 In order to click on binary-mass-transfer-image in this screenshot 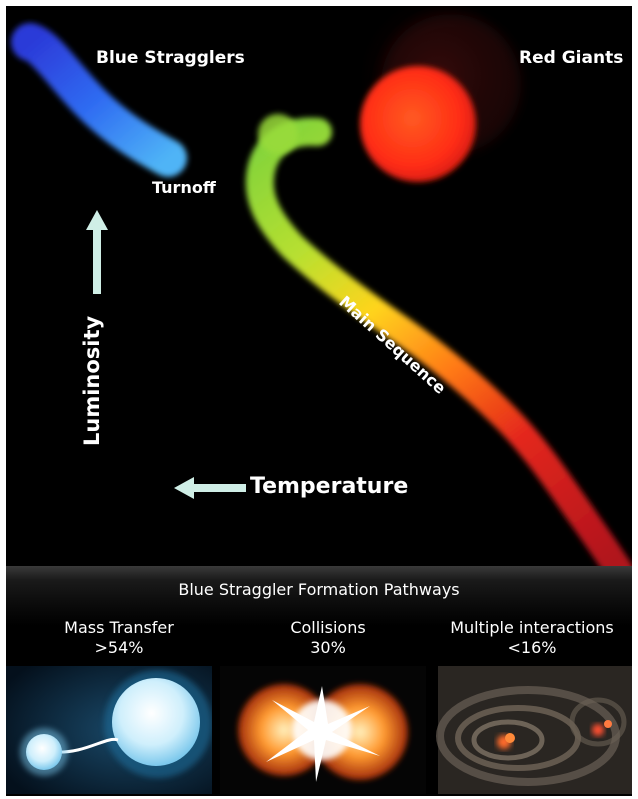, I will do `click(109, 730)`.